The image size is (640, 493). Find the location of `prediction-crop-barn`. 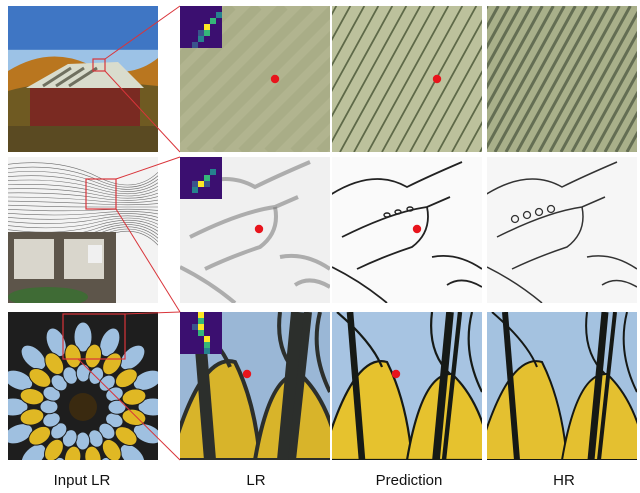

prediction-crop-barn is located at coordinates (407, 79).